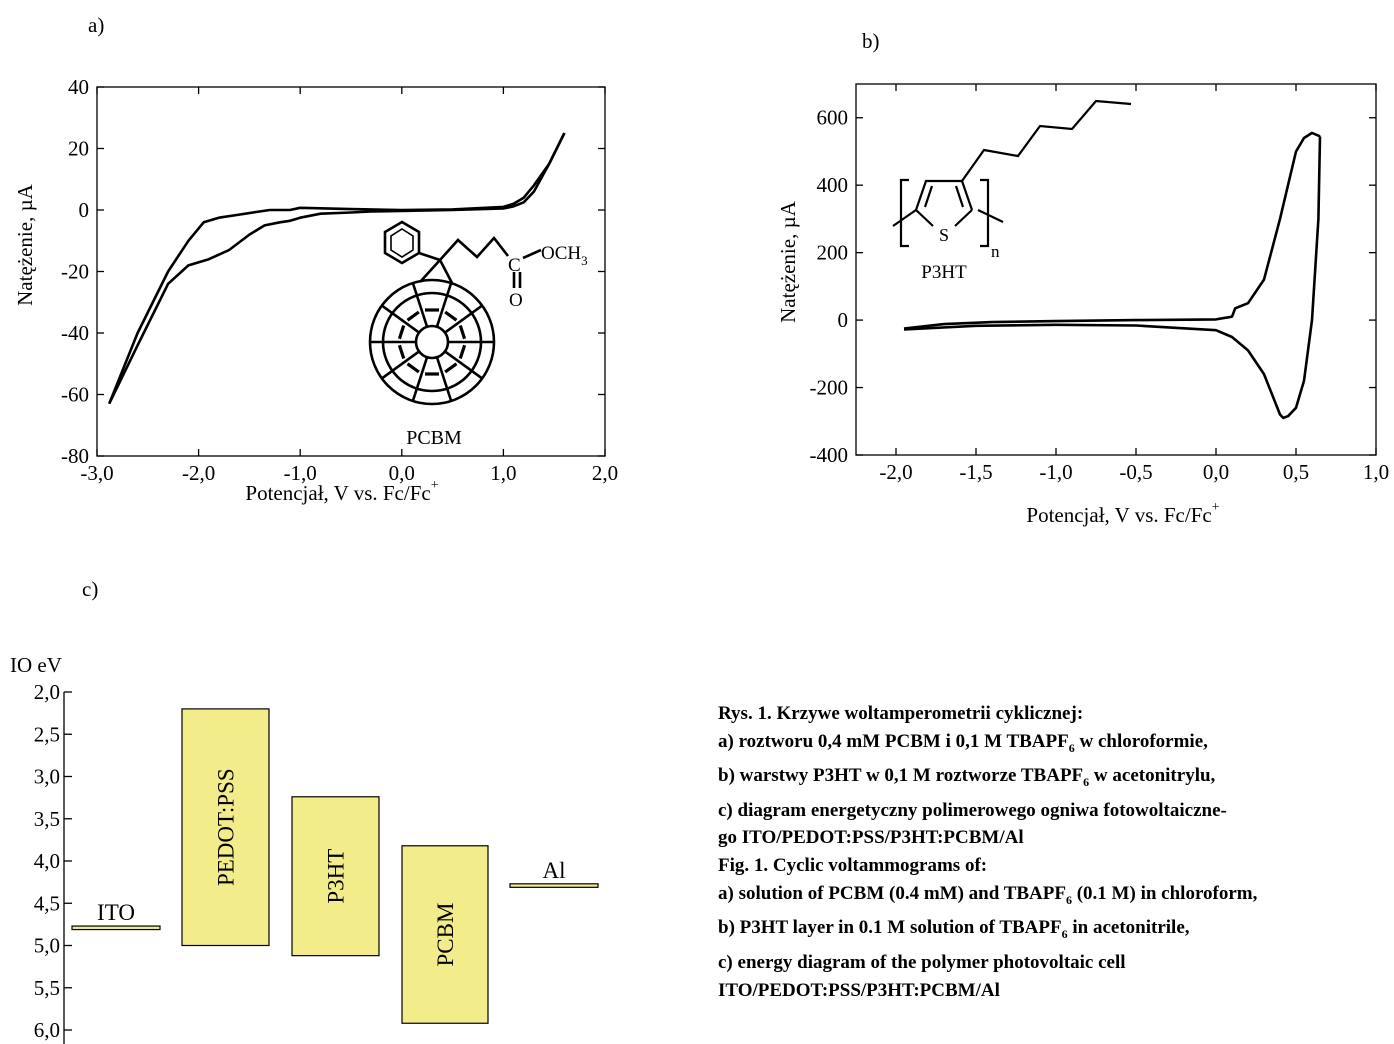 This screenshot has width=1394, height=1044. What do you see at coordinates (1055, 472) in the screenshot?
I see `chart-b-x-tick-label: -1,0` at bounding box center [1055, 472].